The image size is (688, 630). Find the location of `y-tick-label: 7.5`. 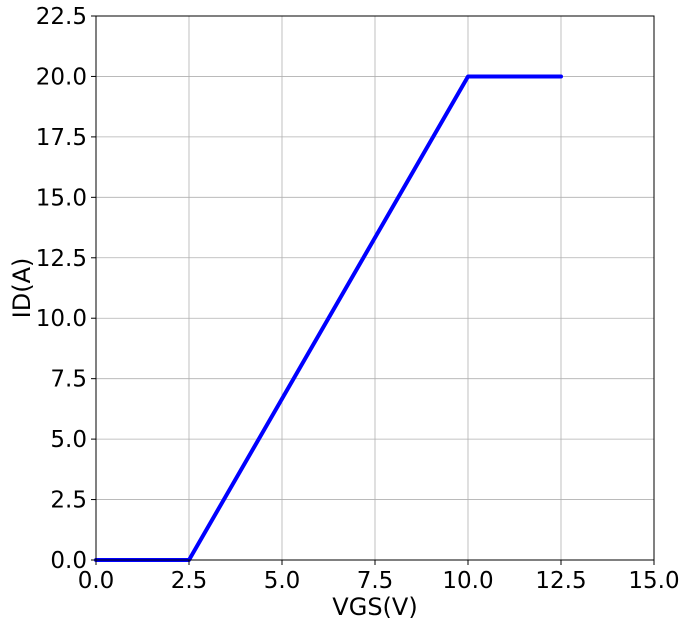

y-tick-label: 7.5 is located at coordinates (68, 380).